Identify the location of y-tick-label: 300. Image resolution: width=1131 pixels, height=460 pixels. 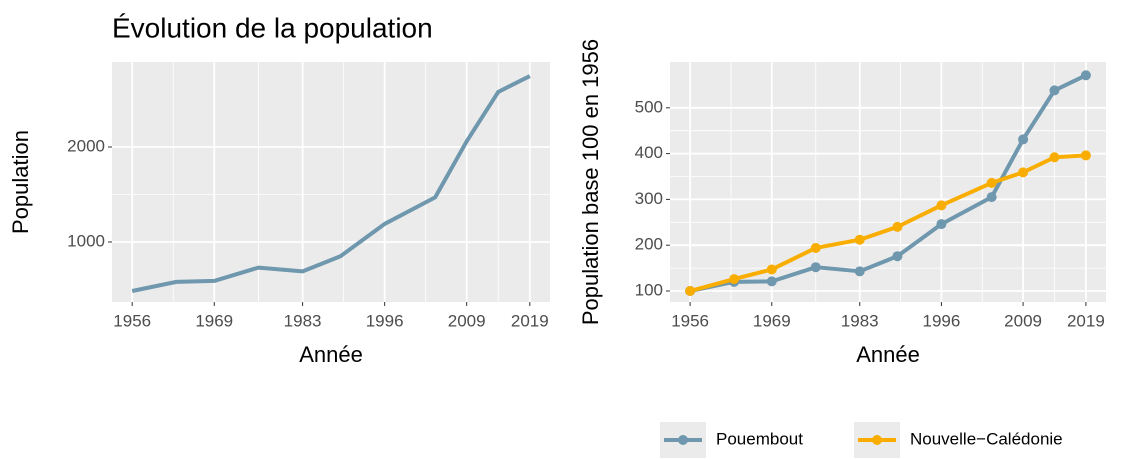
(649, 198).